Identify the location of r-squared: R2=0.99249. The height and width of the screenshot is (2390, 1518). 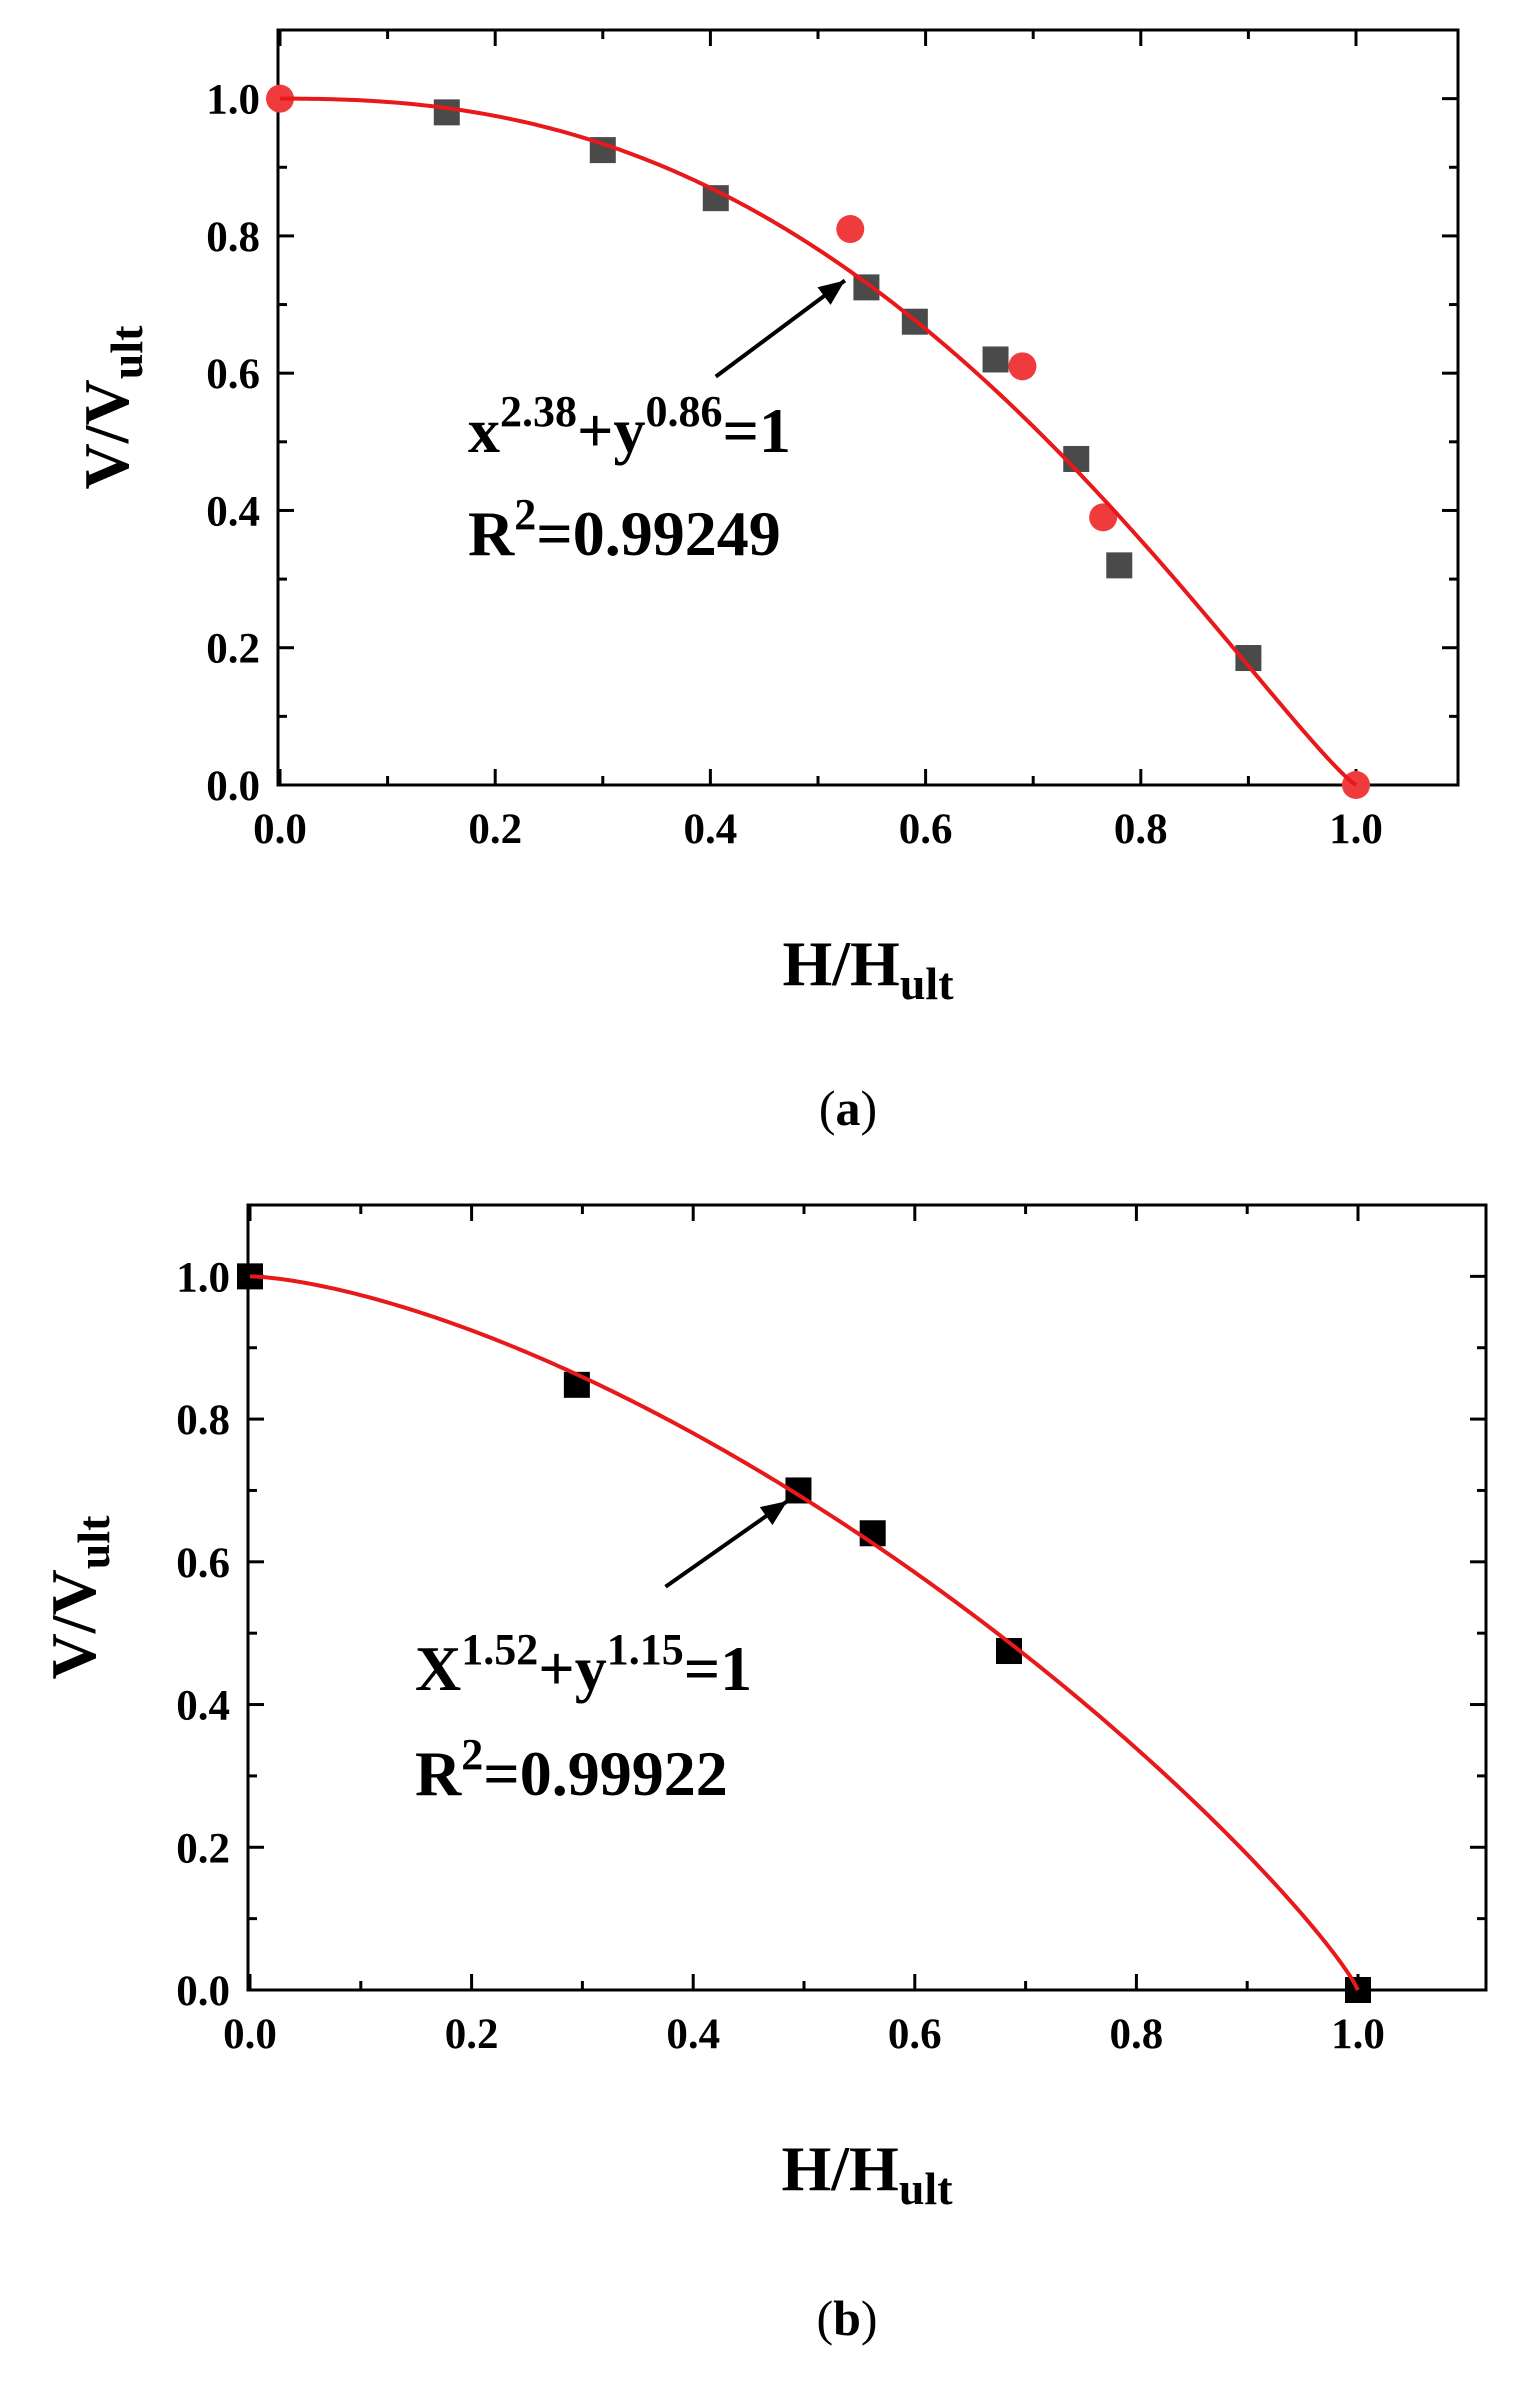
(624, 529).